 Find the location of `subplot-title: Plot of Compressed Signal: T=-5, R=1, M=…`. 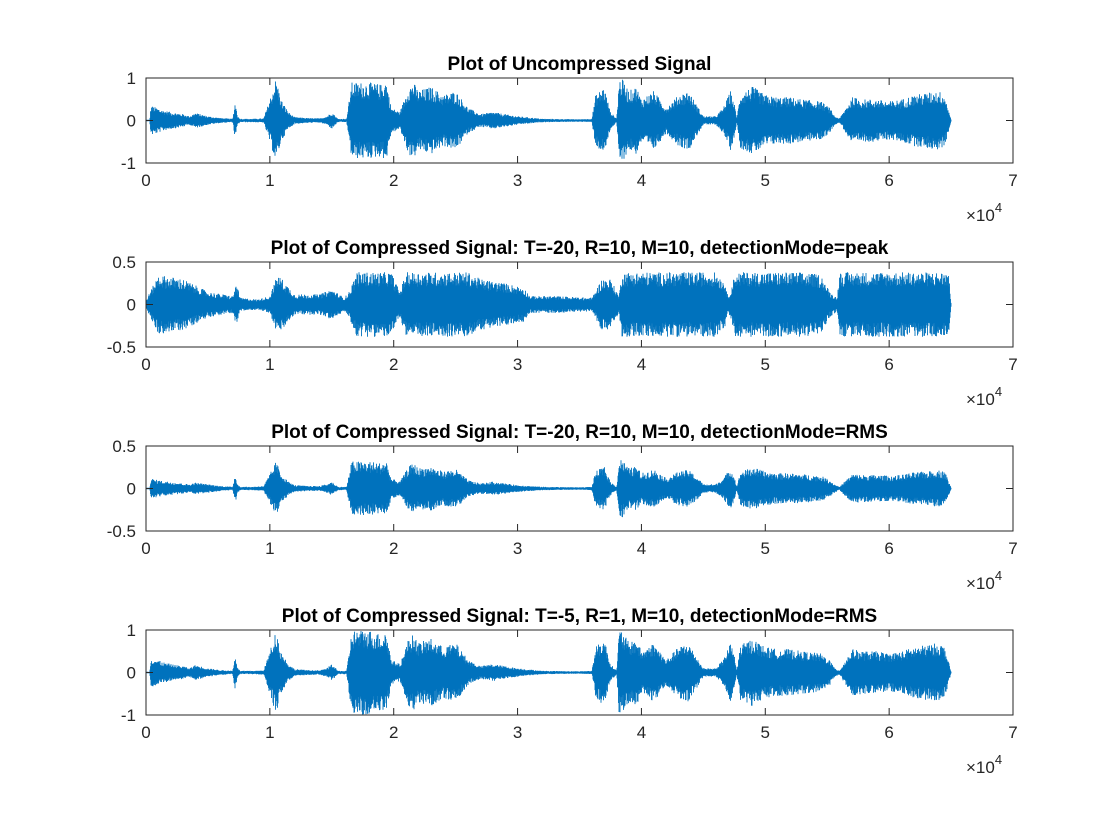

subplot-title: Plot of Compressed Signal: T=-5, R=1, M=… is located at coordinates (579, 616).